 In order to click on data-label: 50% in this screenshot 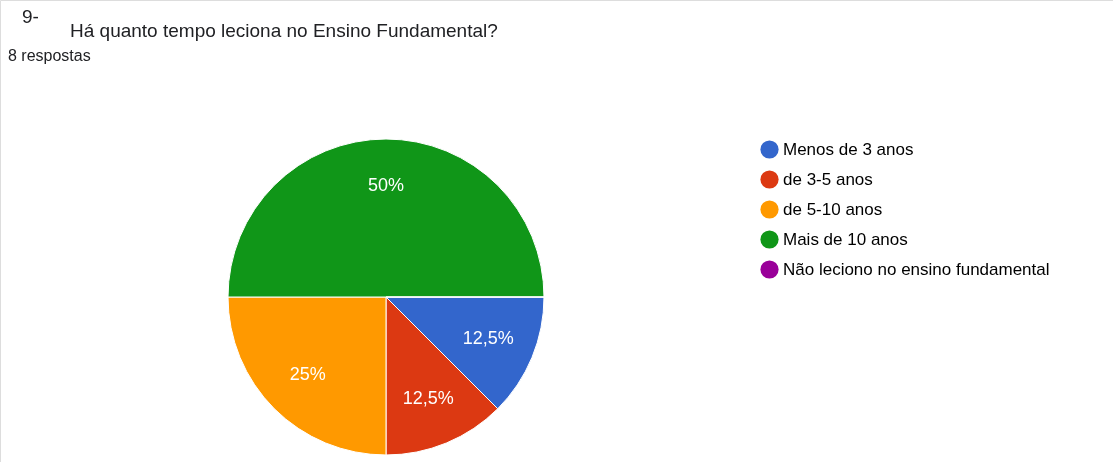, I will do `click(386, 185)`.